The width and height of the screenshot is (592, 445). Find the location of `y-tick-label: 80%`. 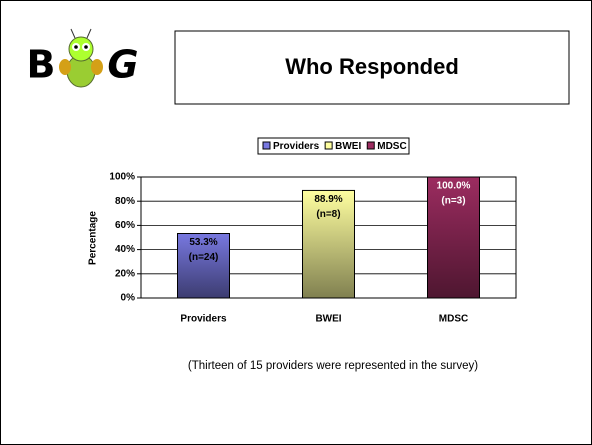

y-tick-label: 80% is located at coordinates (125, 201).